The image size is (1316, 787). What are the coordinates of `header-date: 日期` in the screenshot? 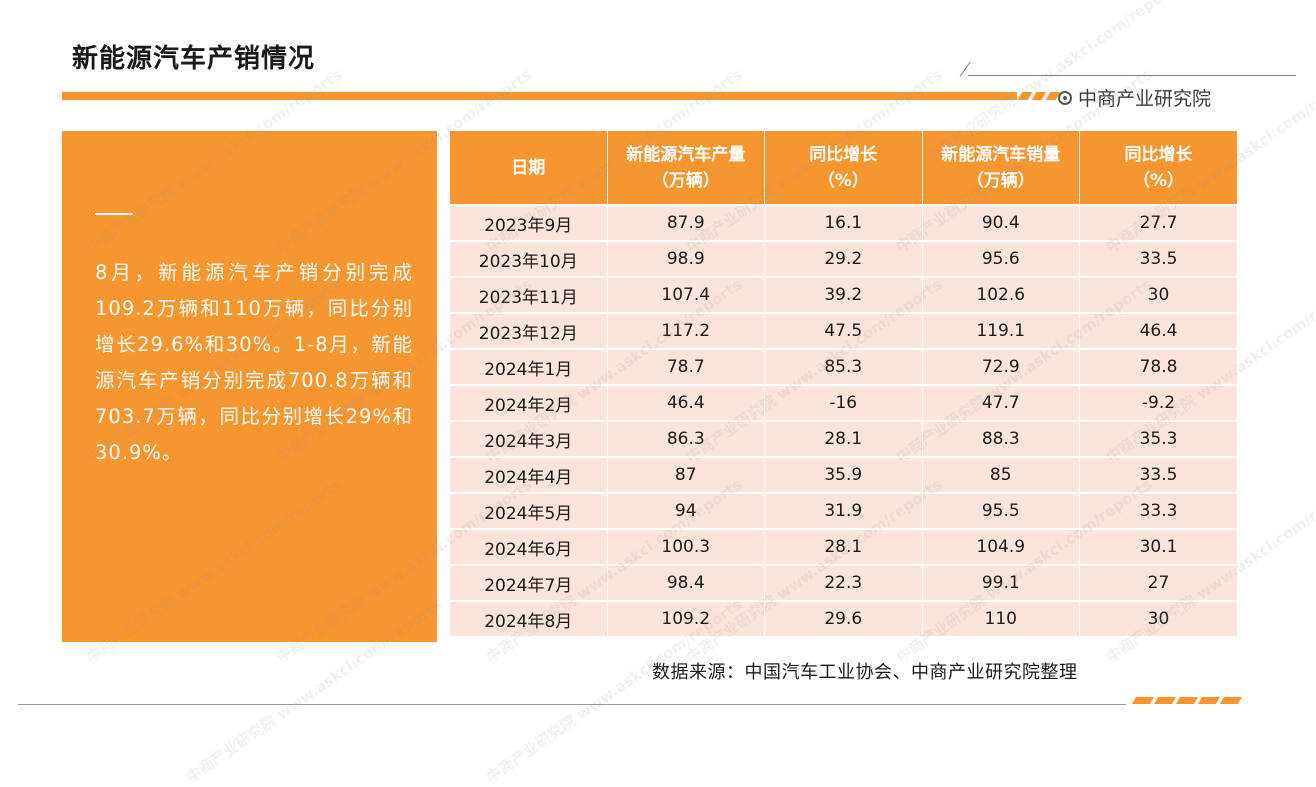 It's located at (529, 168).